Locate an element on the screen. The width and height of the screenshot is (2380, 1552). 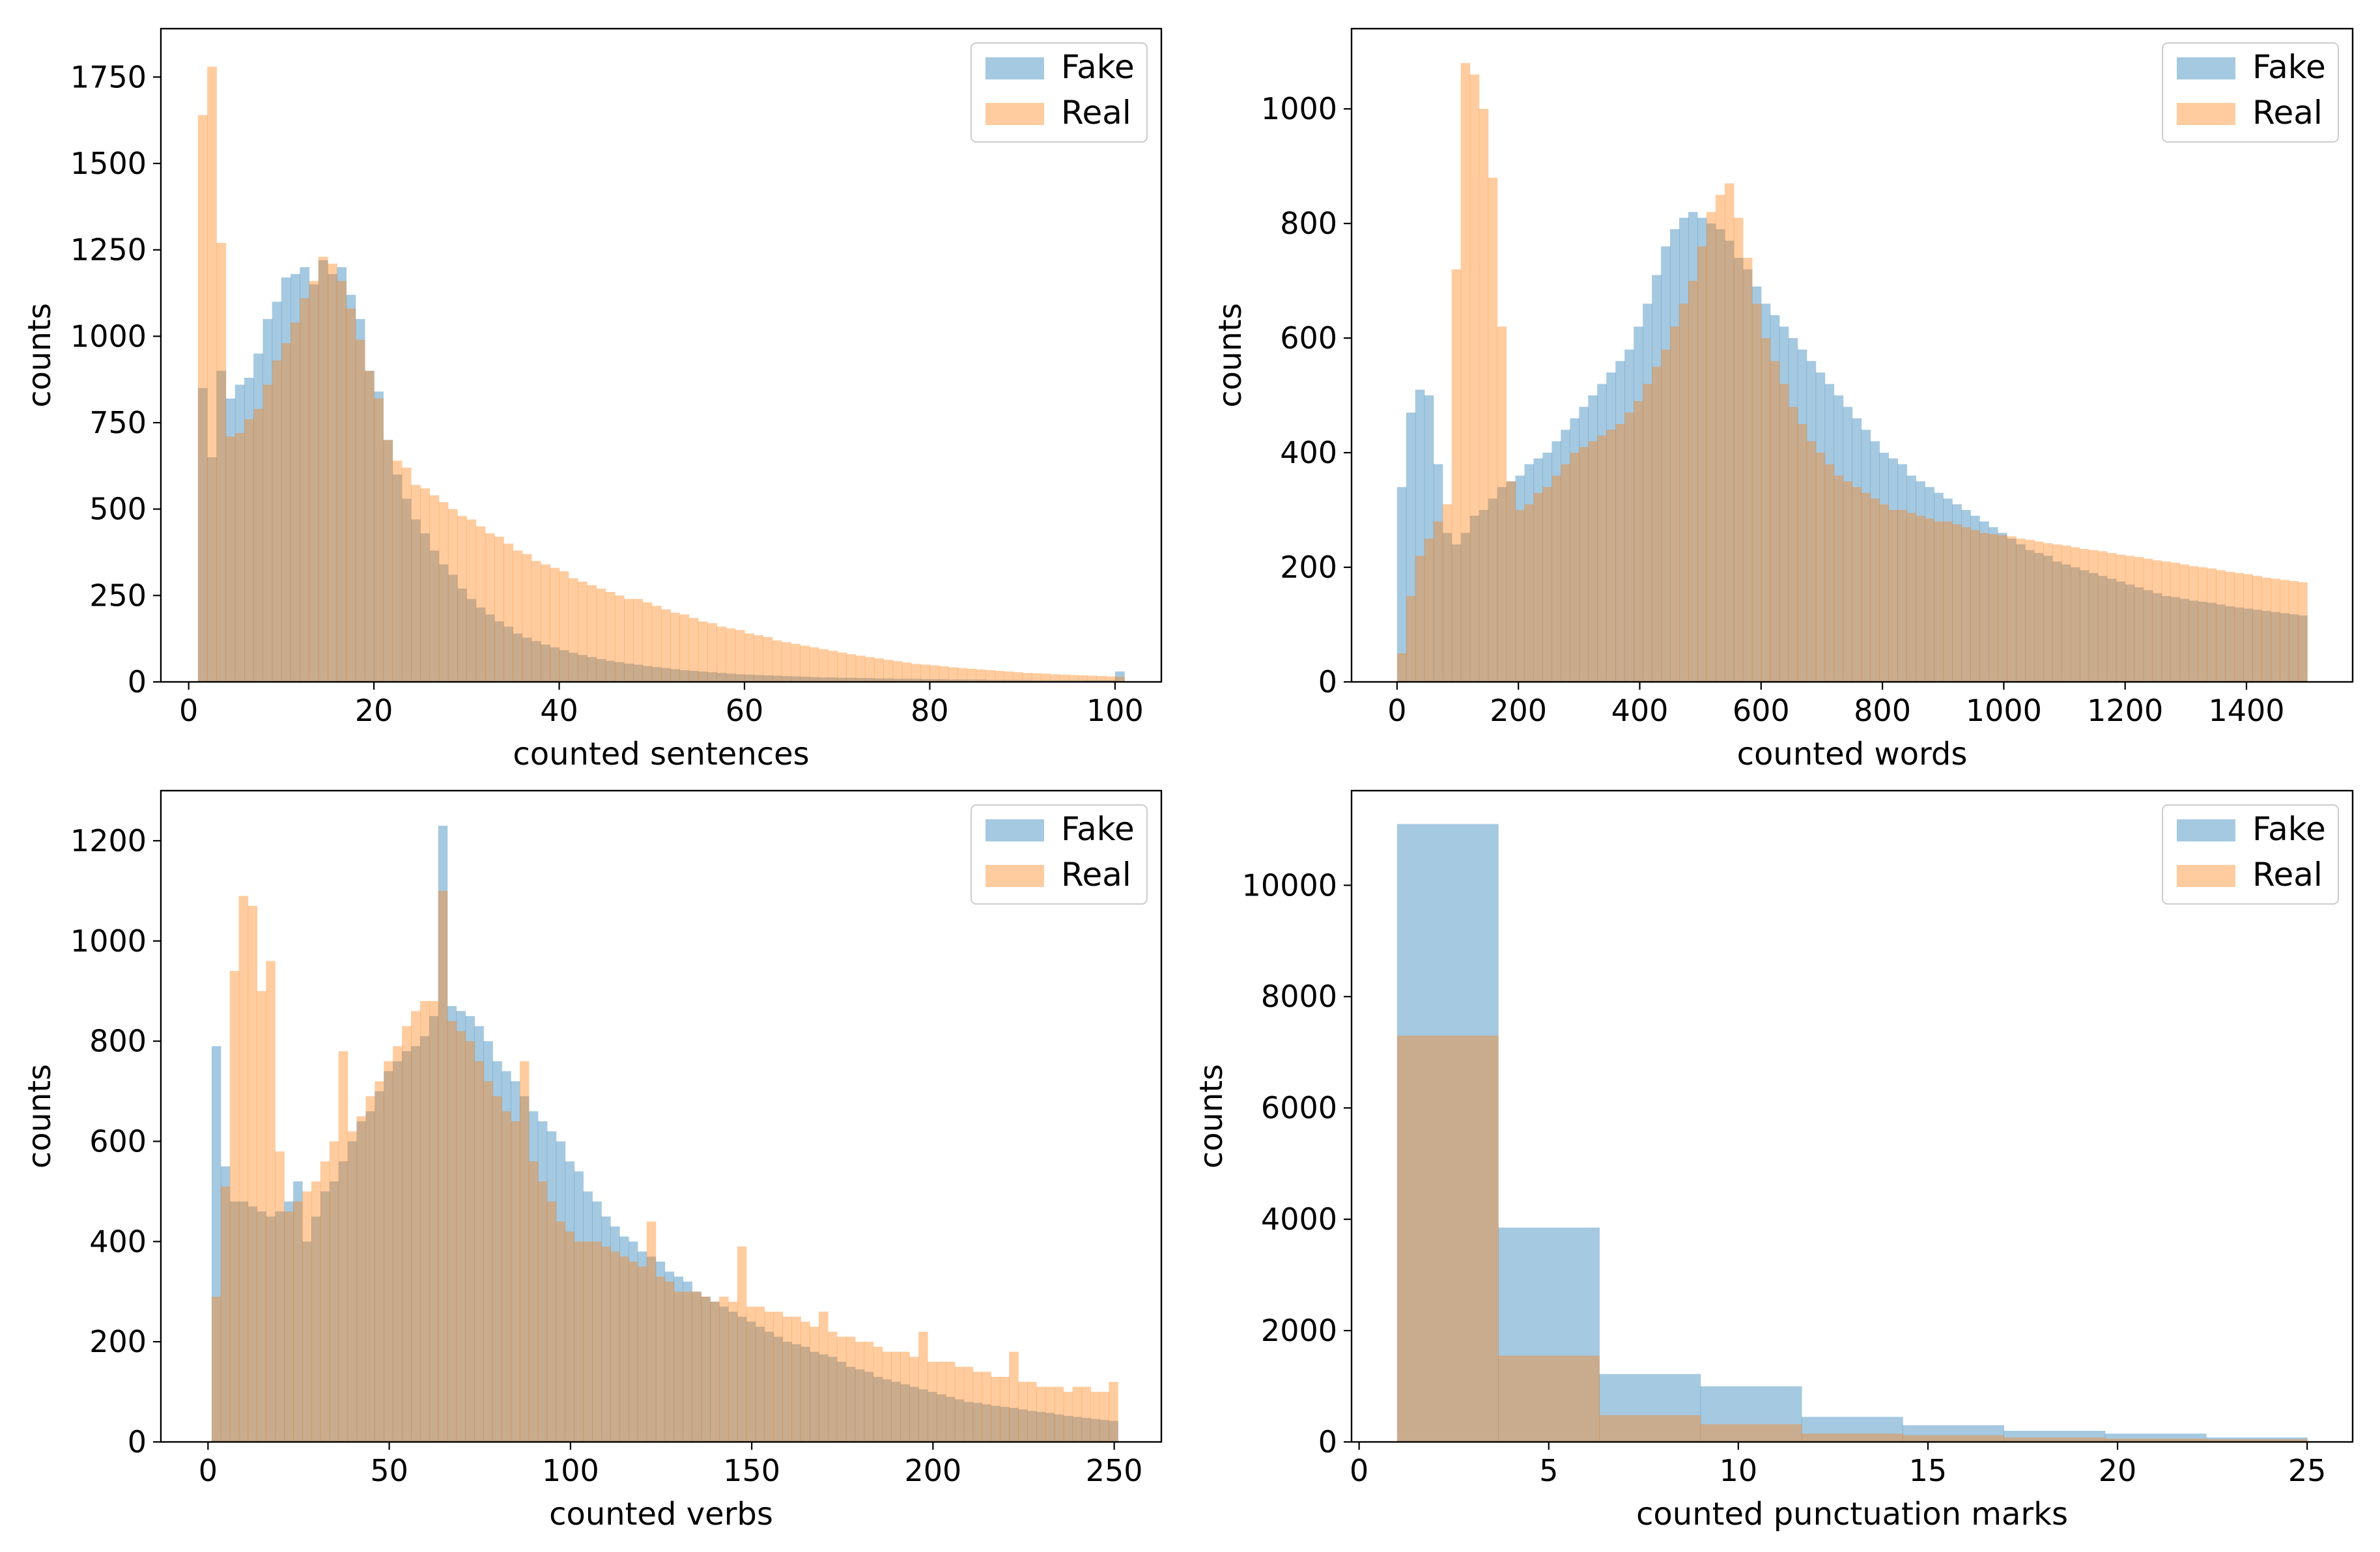
legend: Fake Real is located at coordinates (1059, 854).